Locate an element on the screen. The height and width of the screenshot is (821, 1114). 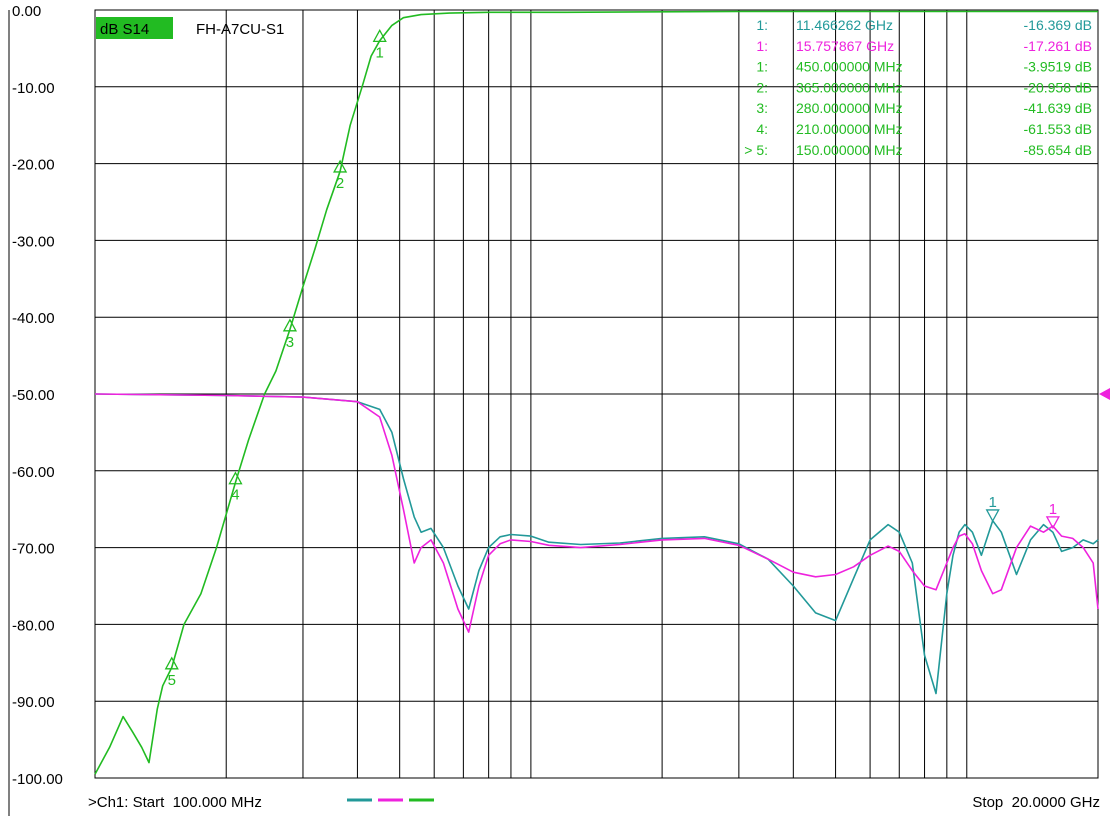
trace-badge: dB S14 is located at coordinates (124, 29).